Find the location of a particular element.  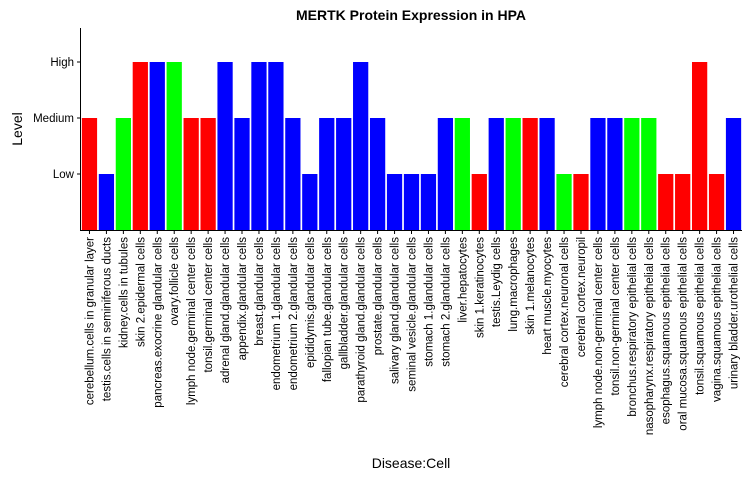

x-tick-label: heart muscle.myocytes is located at coordinates (548, 296).